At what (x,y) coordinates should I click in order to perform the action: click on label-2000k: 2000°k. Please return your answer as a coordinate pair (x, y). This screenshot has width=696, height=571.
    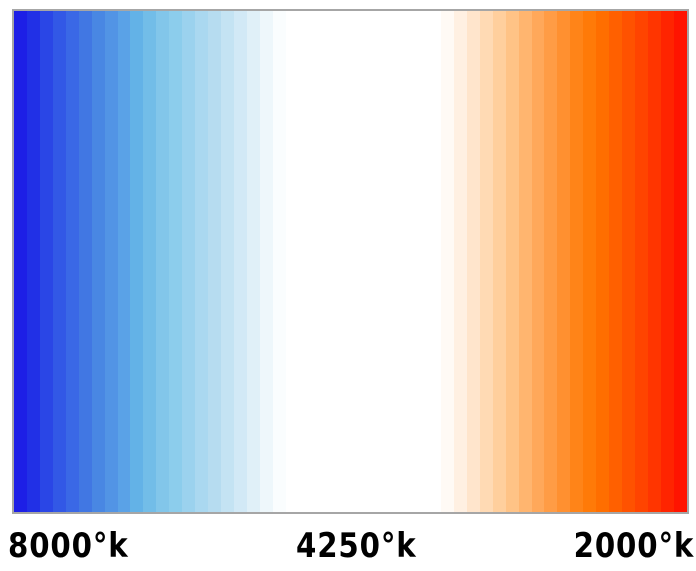
    Looking at the image, I should click on (633, 546).